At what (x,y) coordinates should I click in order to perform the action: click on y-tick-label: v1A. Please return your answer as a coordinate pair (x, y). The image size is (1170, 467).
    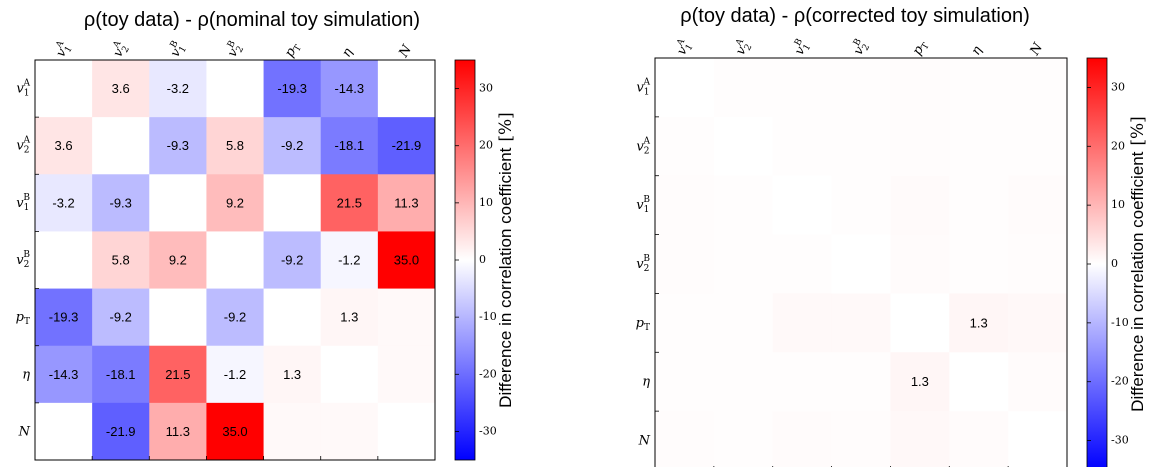
    Looking at the image, I should click on (23, 88).